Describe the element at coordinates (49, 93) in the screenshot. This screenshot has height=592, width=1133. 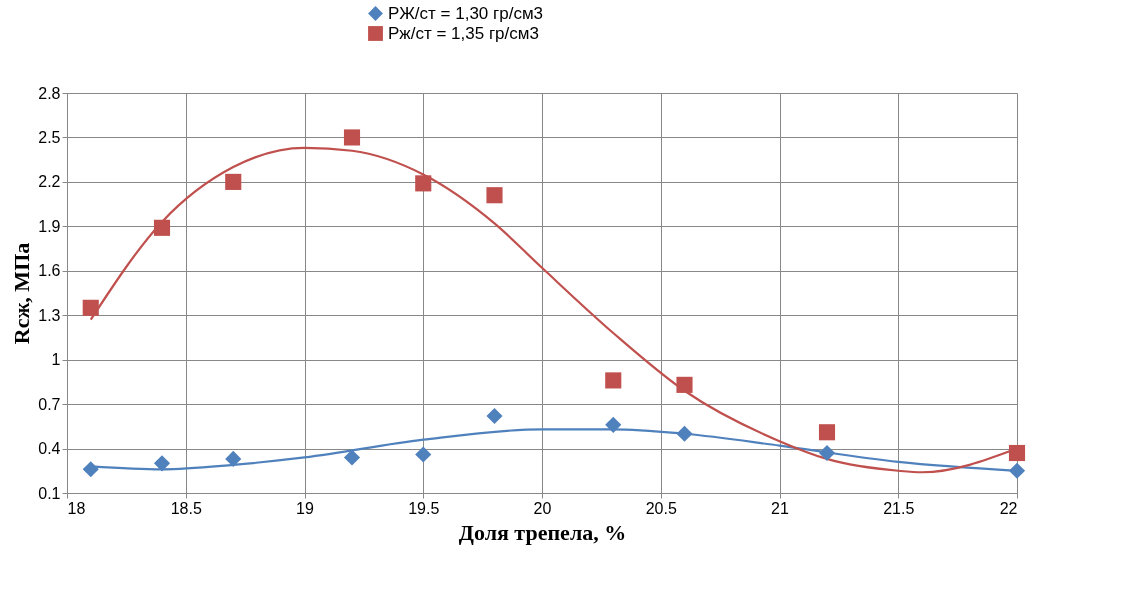
I see `y-tick-label: 2.8` at that location.